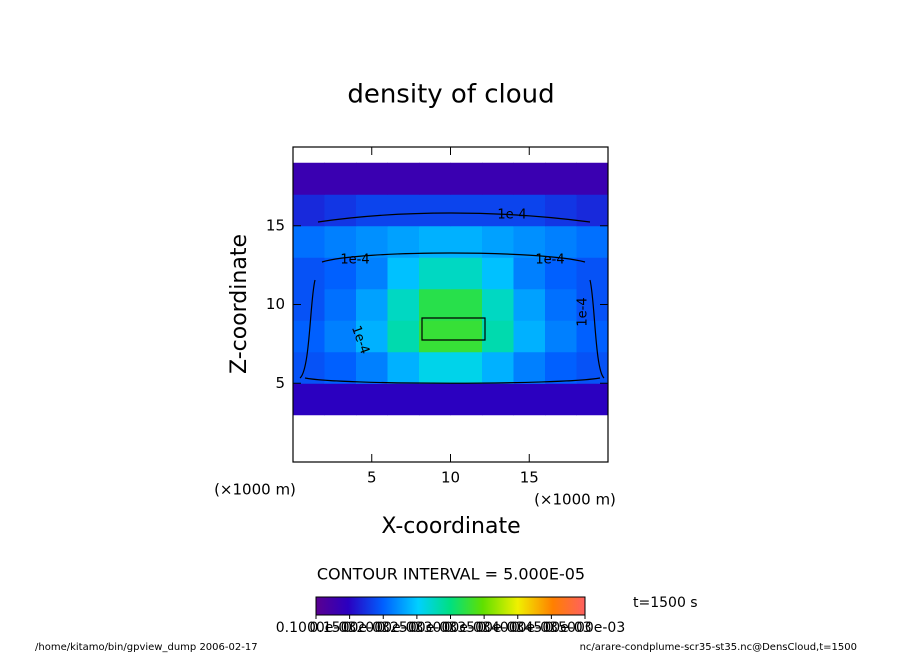 The height and width of the screenshot is (654, 904). Describe the element at coordinates (349, 628) in the screenshot. I see `colorbar-tick-label: 0.1500e-03` at that location.